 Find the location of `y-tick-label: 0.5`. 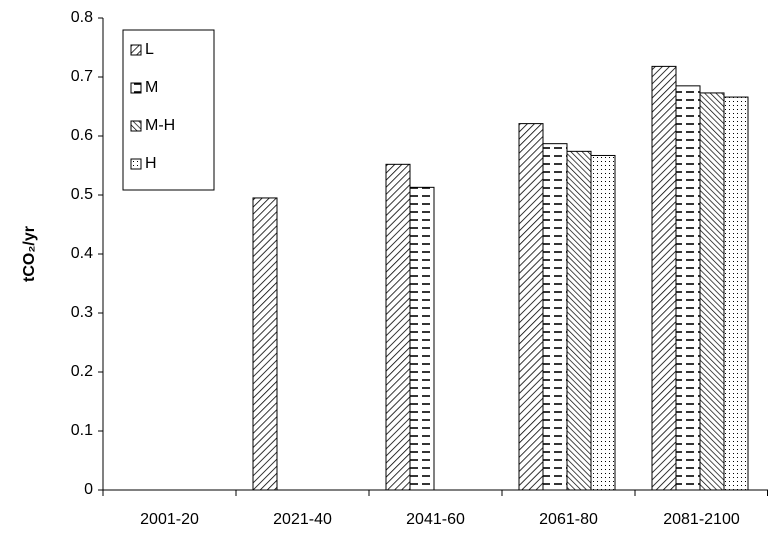

y-tick-label: 0.5 is located at coordinates (82, 194).